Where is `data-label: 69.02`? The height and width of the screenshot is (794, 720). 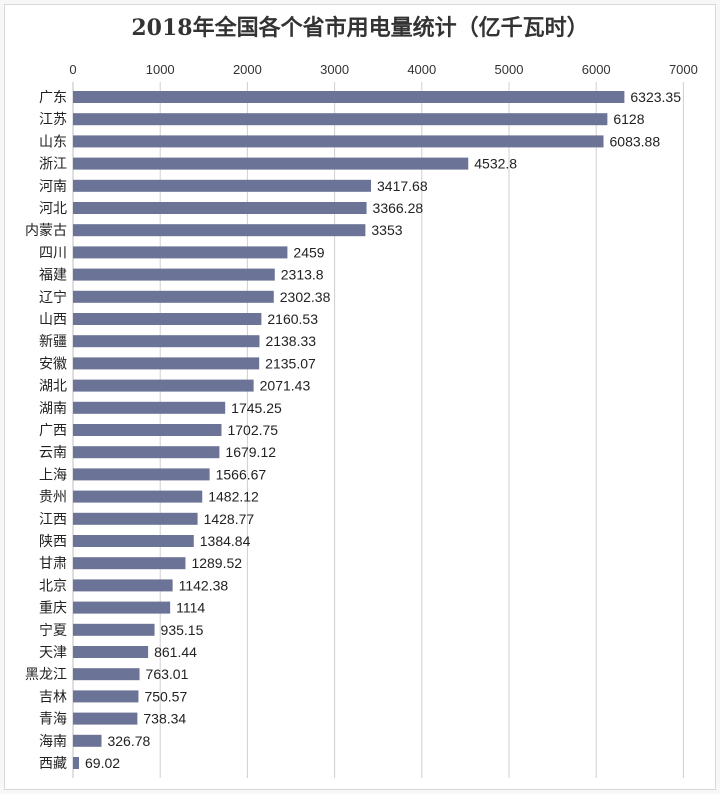 data-label: 69.02 is located at coordinates (102, 763).